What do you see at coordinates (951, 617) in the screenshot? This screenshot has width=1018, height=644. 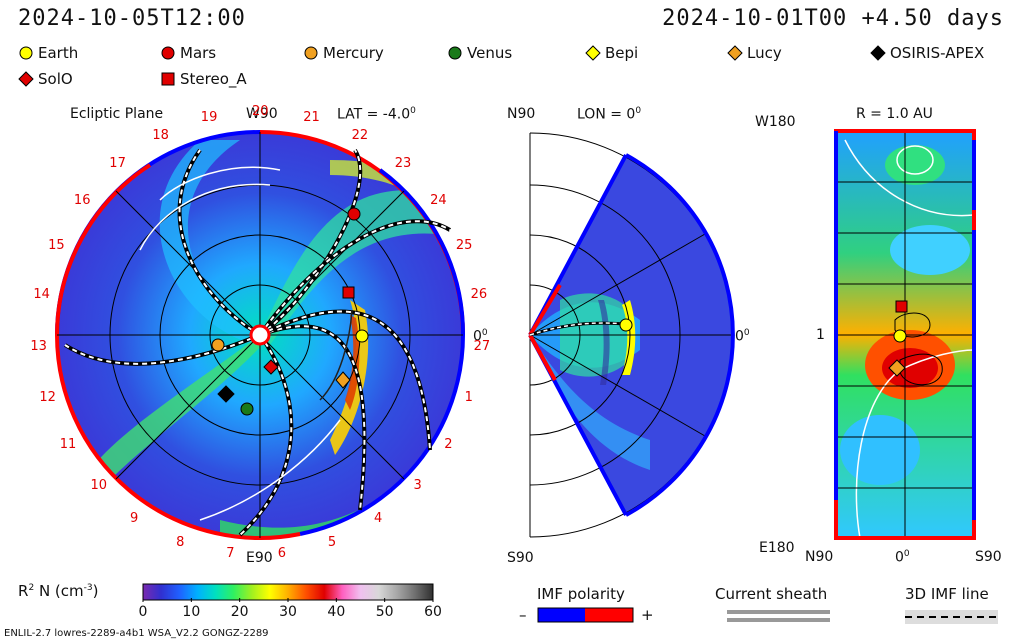 I see `imf-line-sample` at bounding box center [951, 617].